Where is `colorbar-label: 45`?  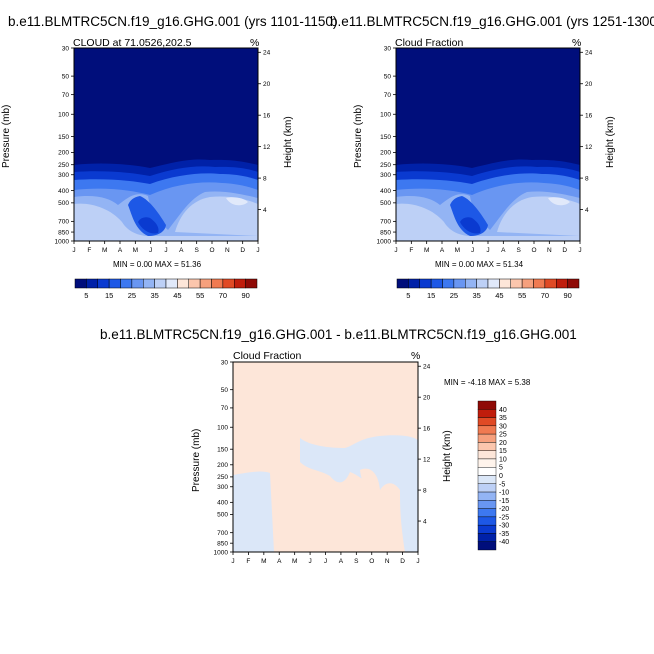 colorbar-label: 45 is located at coordinates (177, 295).